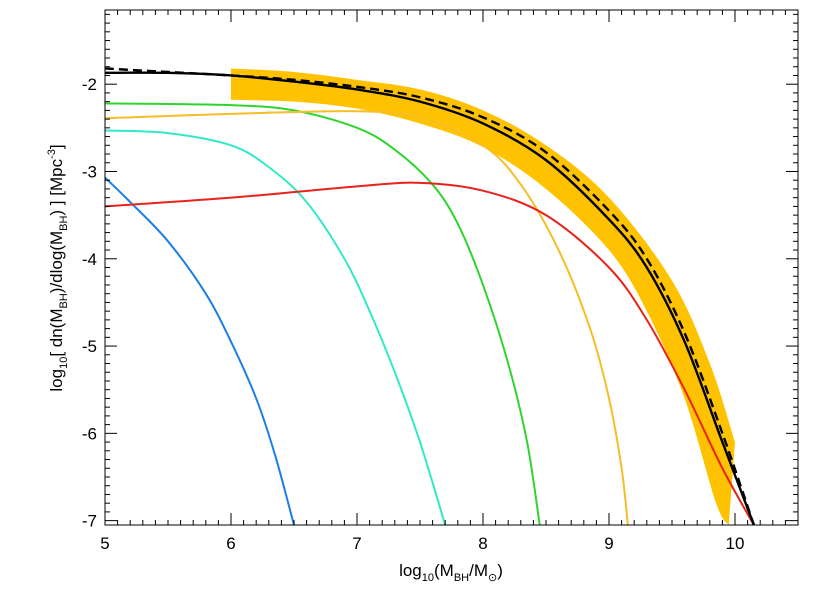  What do you see at coordinates (89, 302) in the screenshot?
I see `y-tick-labels: -7 -6 -5 -4 -3 -2` at bounding box center [89, 302].